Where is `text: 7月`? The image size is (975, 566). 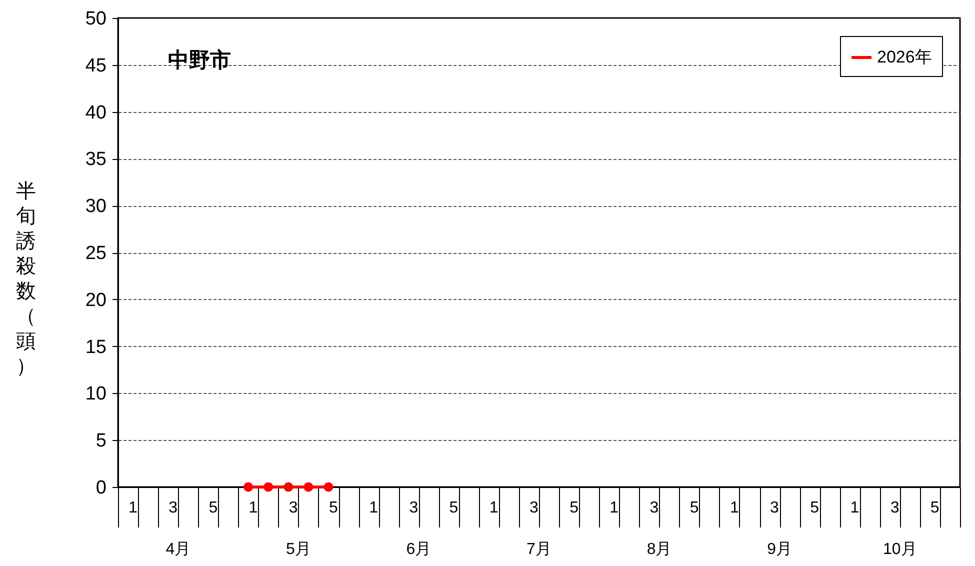
text: 7月 is located at coordinates (539, 549).